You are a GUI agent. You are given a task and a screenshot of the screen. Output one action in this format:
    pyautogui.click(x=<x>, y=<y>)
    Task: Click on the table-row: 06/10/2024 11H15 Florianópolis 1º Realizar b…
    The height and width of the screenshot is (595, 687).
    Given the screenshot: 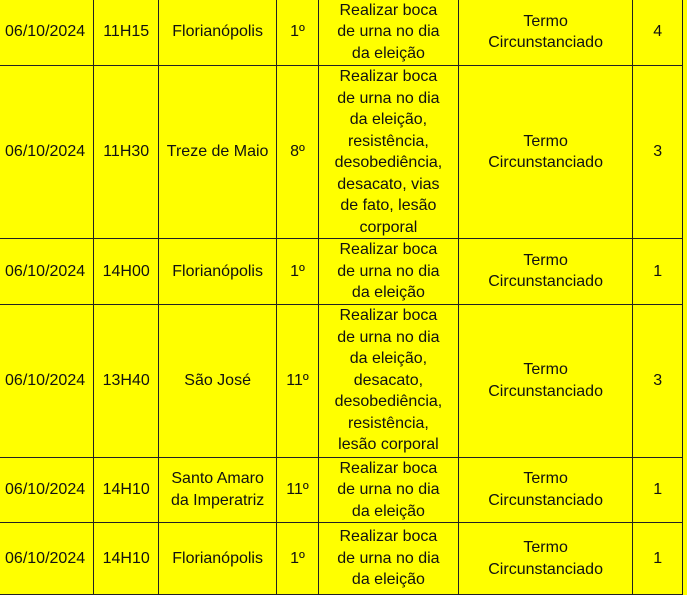 What is the action you would take?
    pyautogui.click(x=341, y=33)
    